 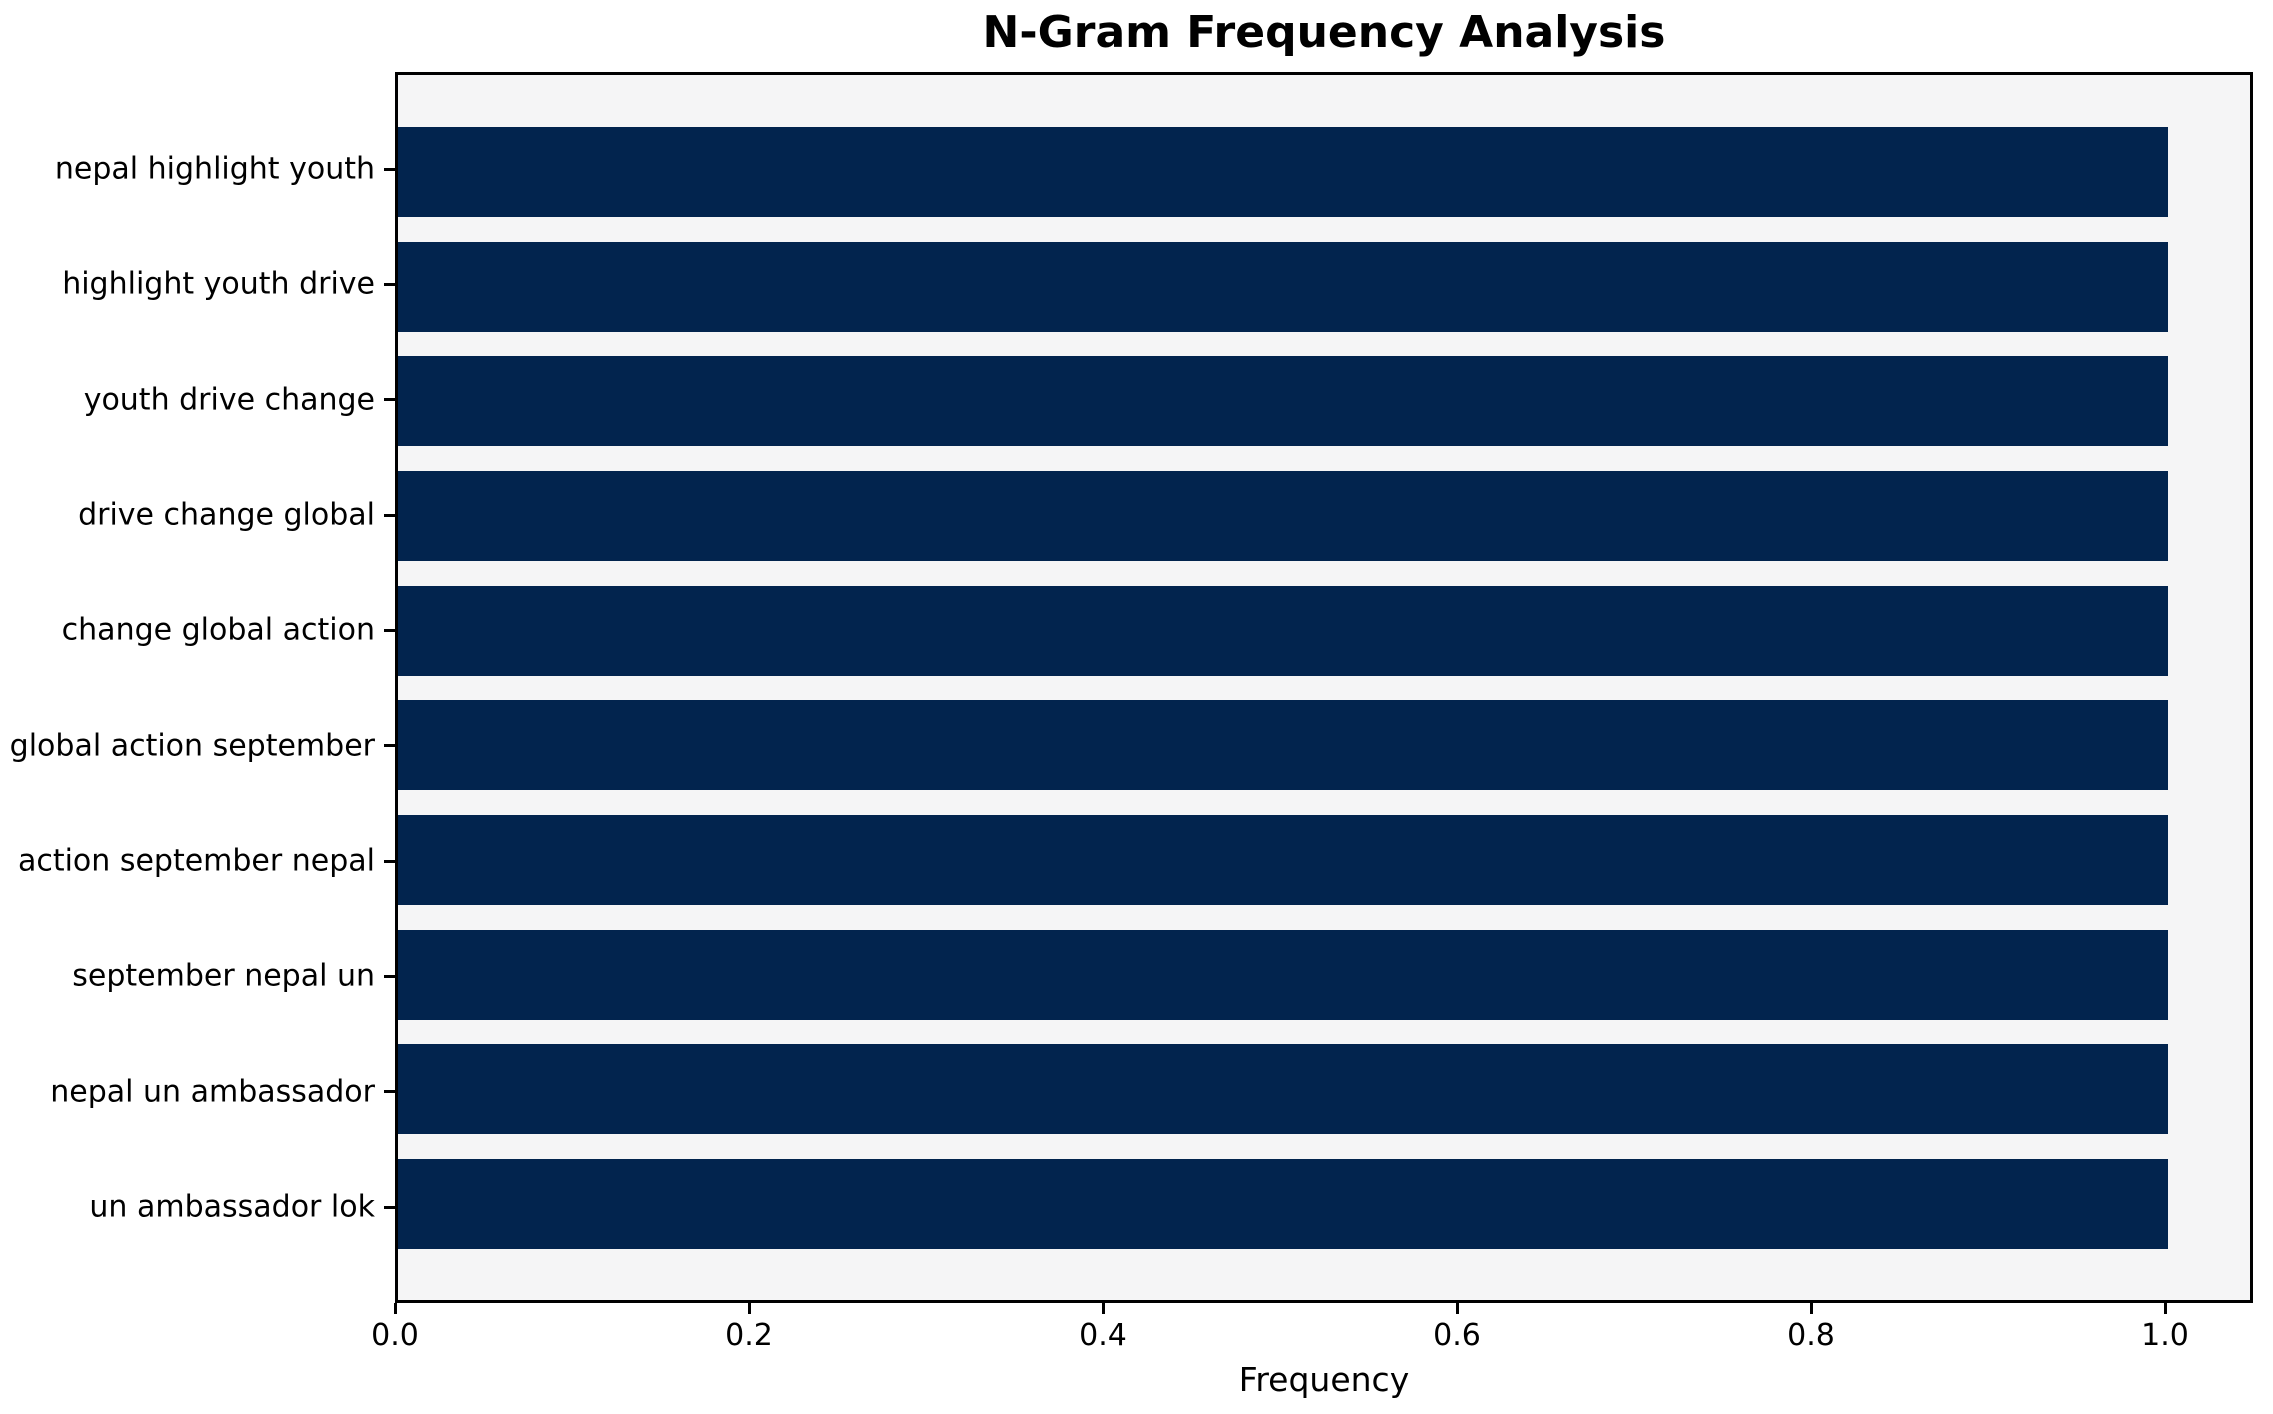 What do you see at coordinates (229, 400) in the screenshot?
I see `y-tick-label: youth drive change` at bounding box center [229, 400].